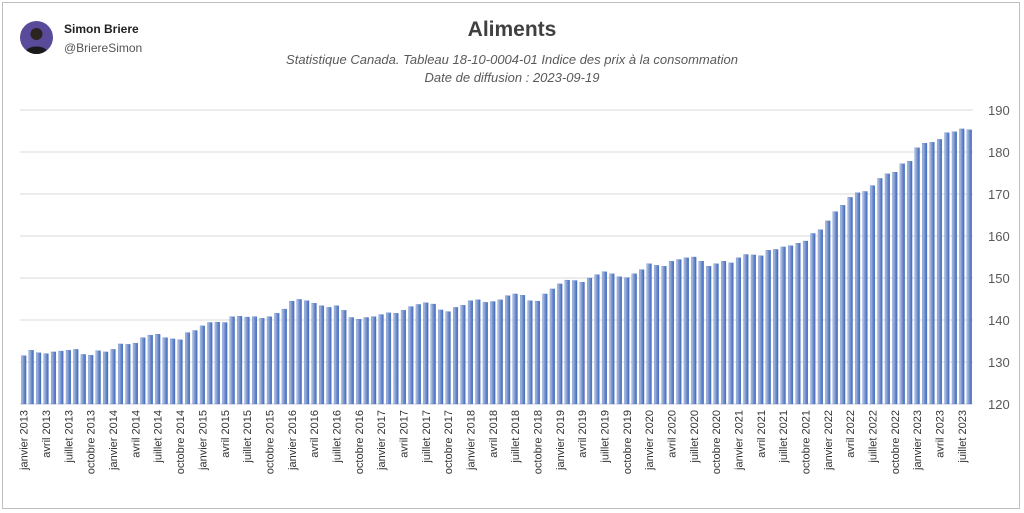  I want to click on avatar, so click(36, 37).